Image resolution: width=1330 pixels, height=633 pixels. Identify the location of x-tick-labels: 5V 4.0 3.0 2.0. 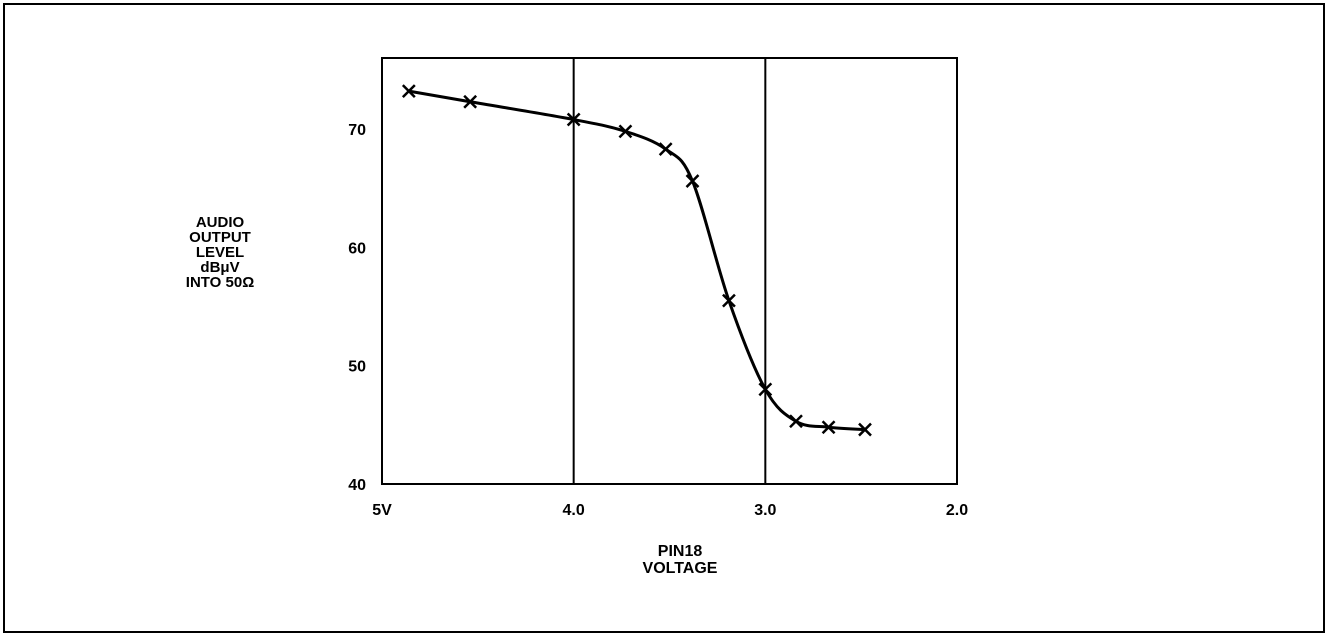
(670, 510).